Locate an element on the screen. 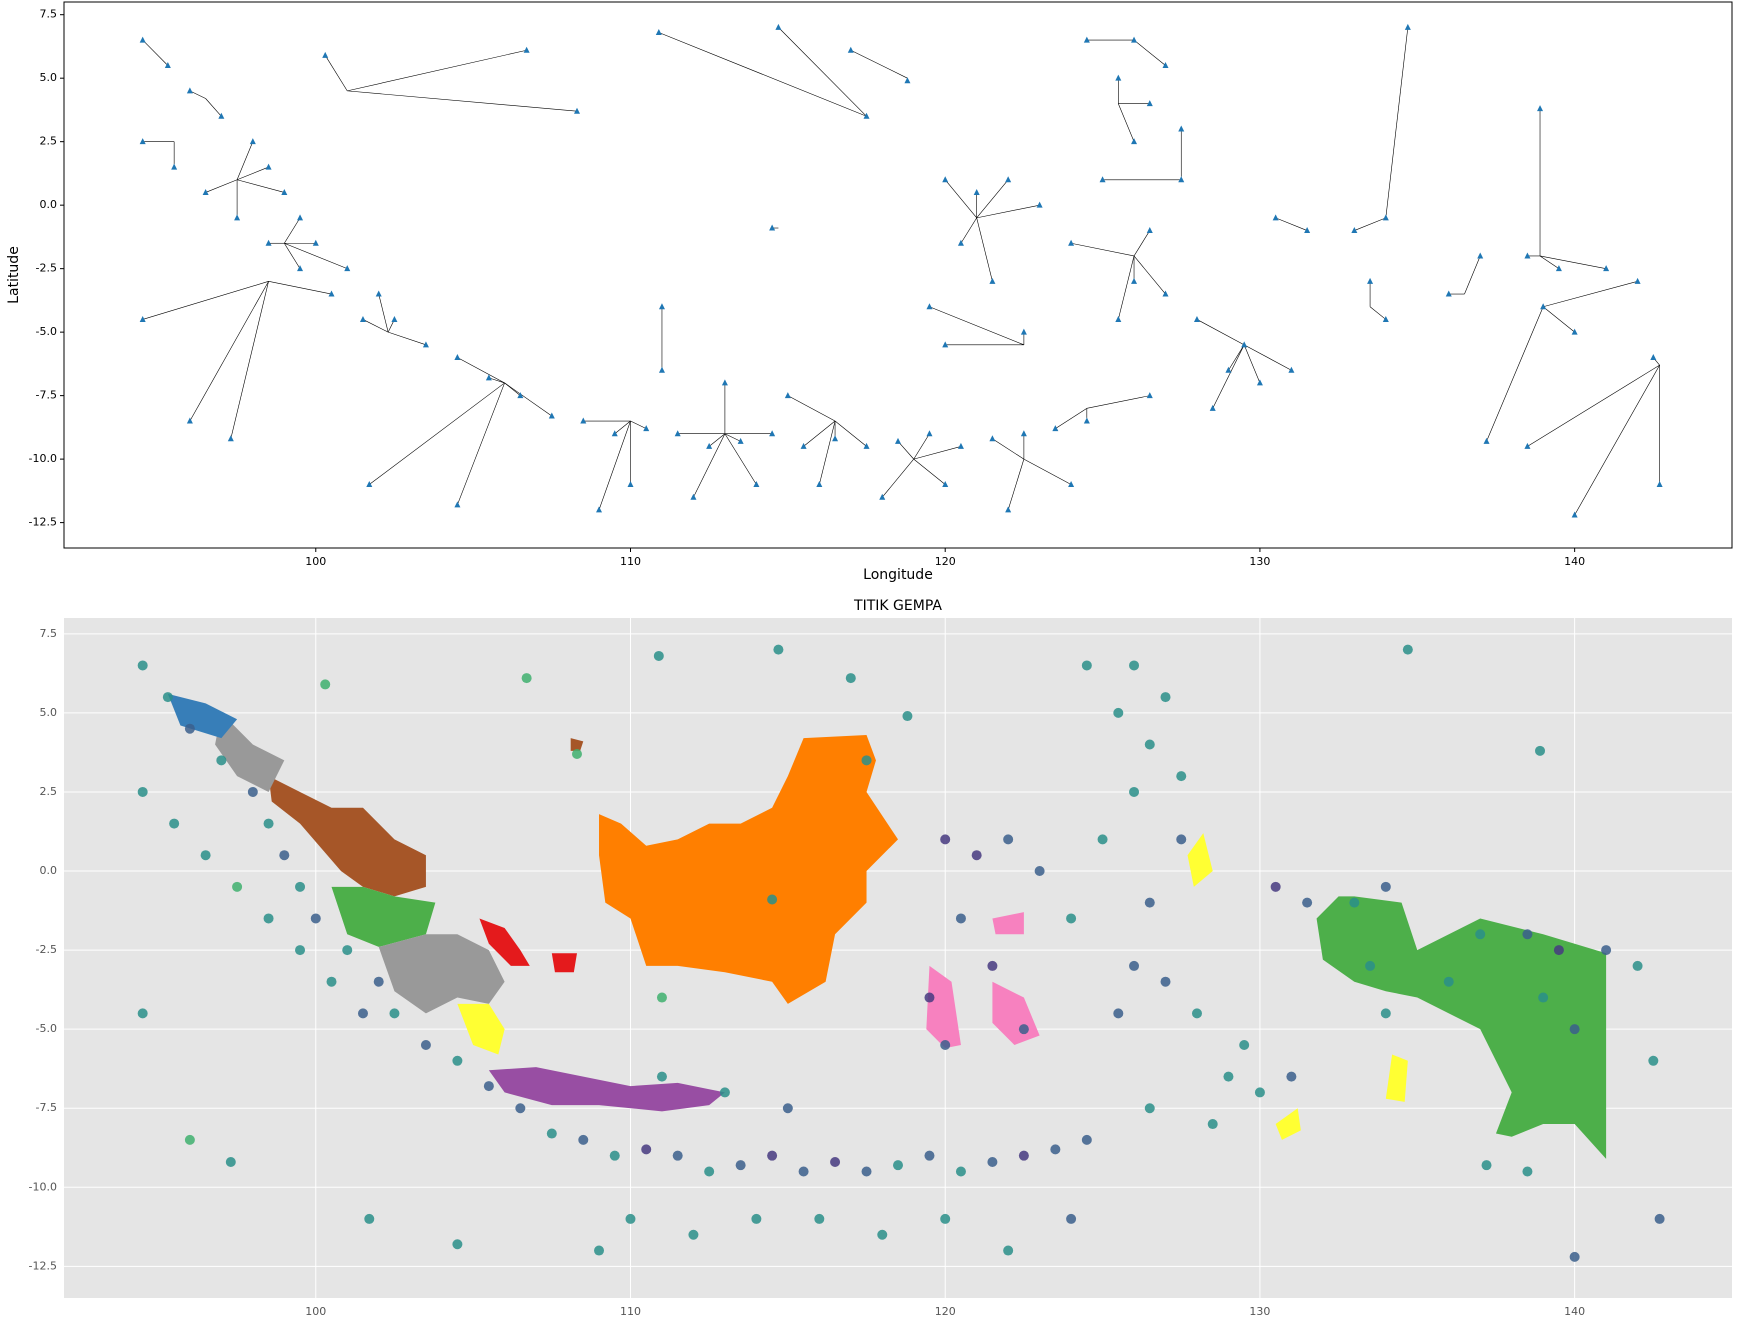 This screenshot has height=1330, width=1746. natuna is located at coordinates (577, 744).